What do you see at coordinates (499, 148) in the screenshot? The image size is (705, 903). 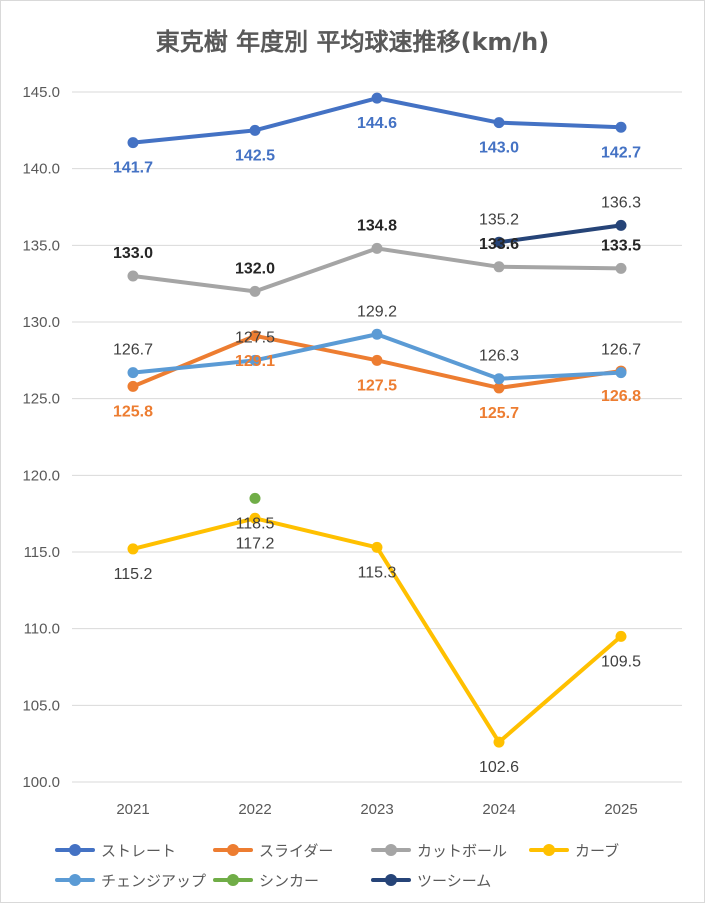 I see `data-label: 143.0` at bounding box center [499, 148].